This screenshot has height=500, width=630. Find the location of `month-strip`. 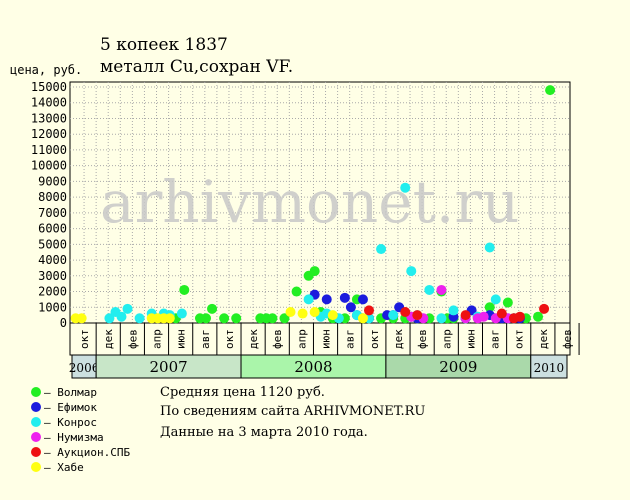

month-strip is located at coordinates (320, 339).